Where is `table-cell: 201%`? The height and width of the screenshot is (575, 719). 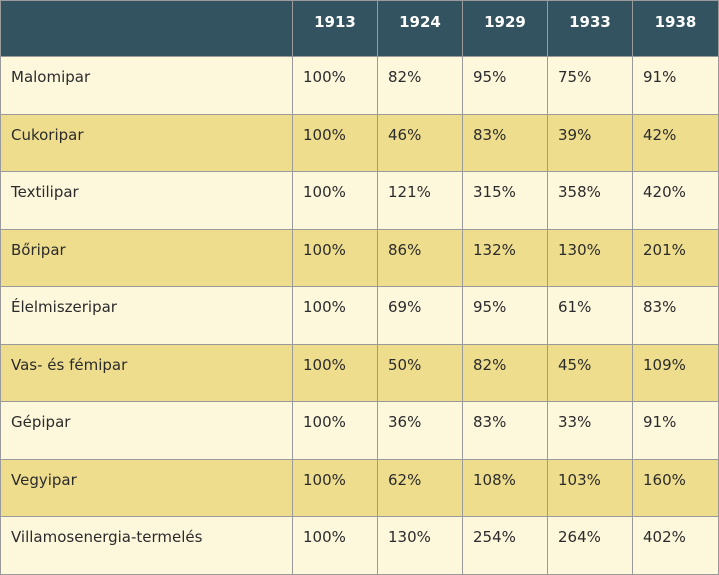
table-cell: 201% is located at coordinates (675, 258).